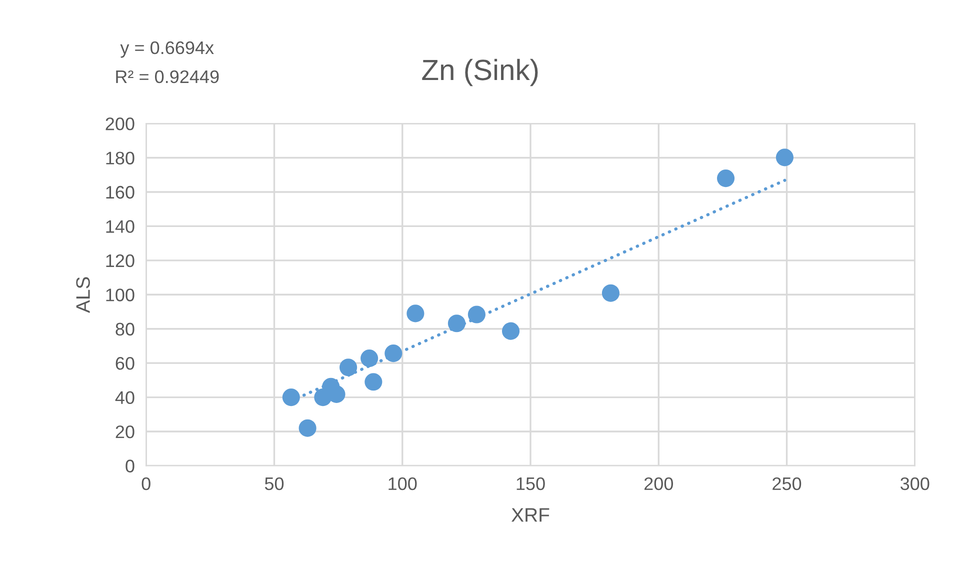 The width and height of the screenshot is (955, 580). I want to click on y-tick-label: 200, so click(120, 123).